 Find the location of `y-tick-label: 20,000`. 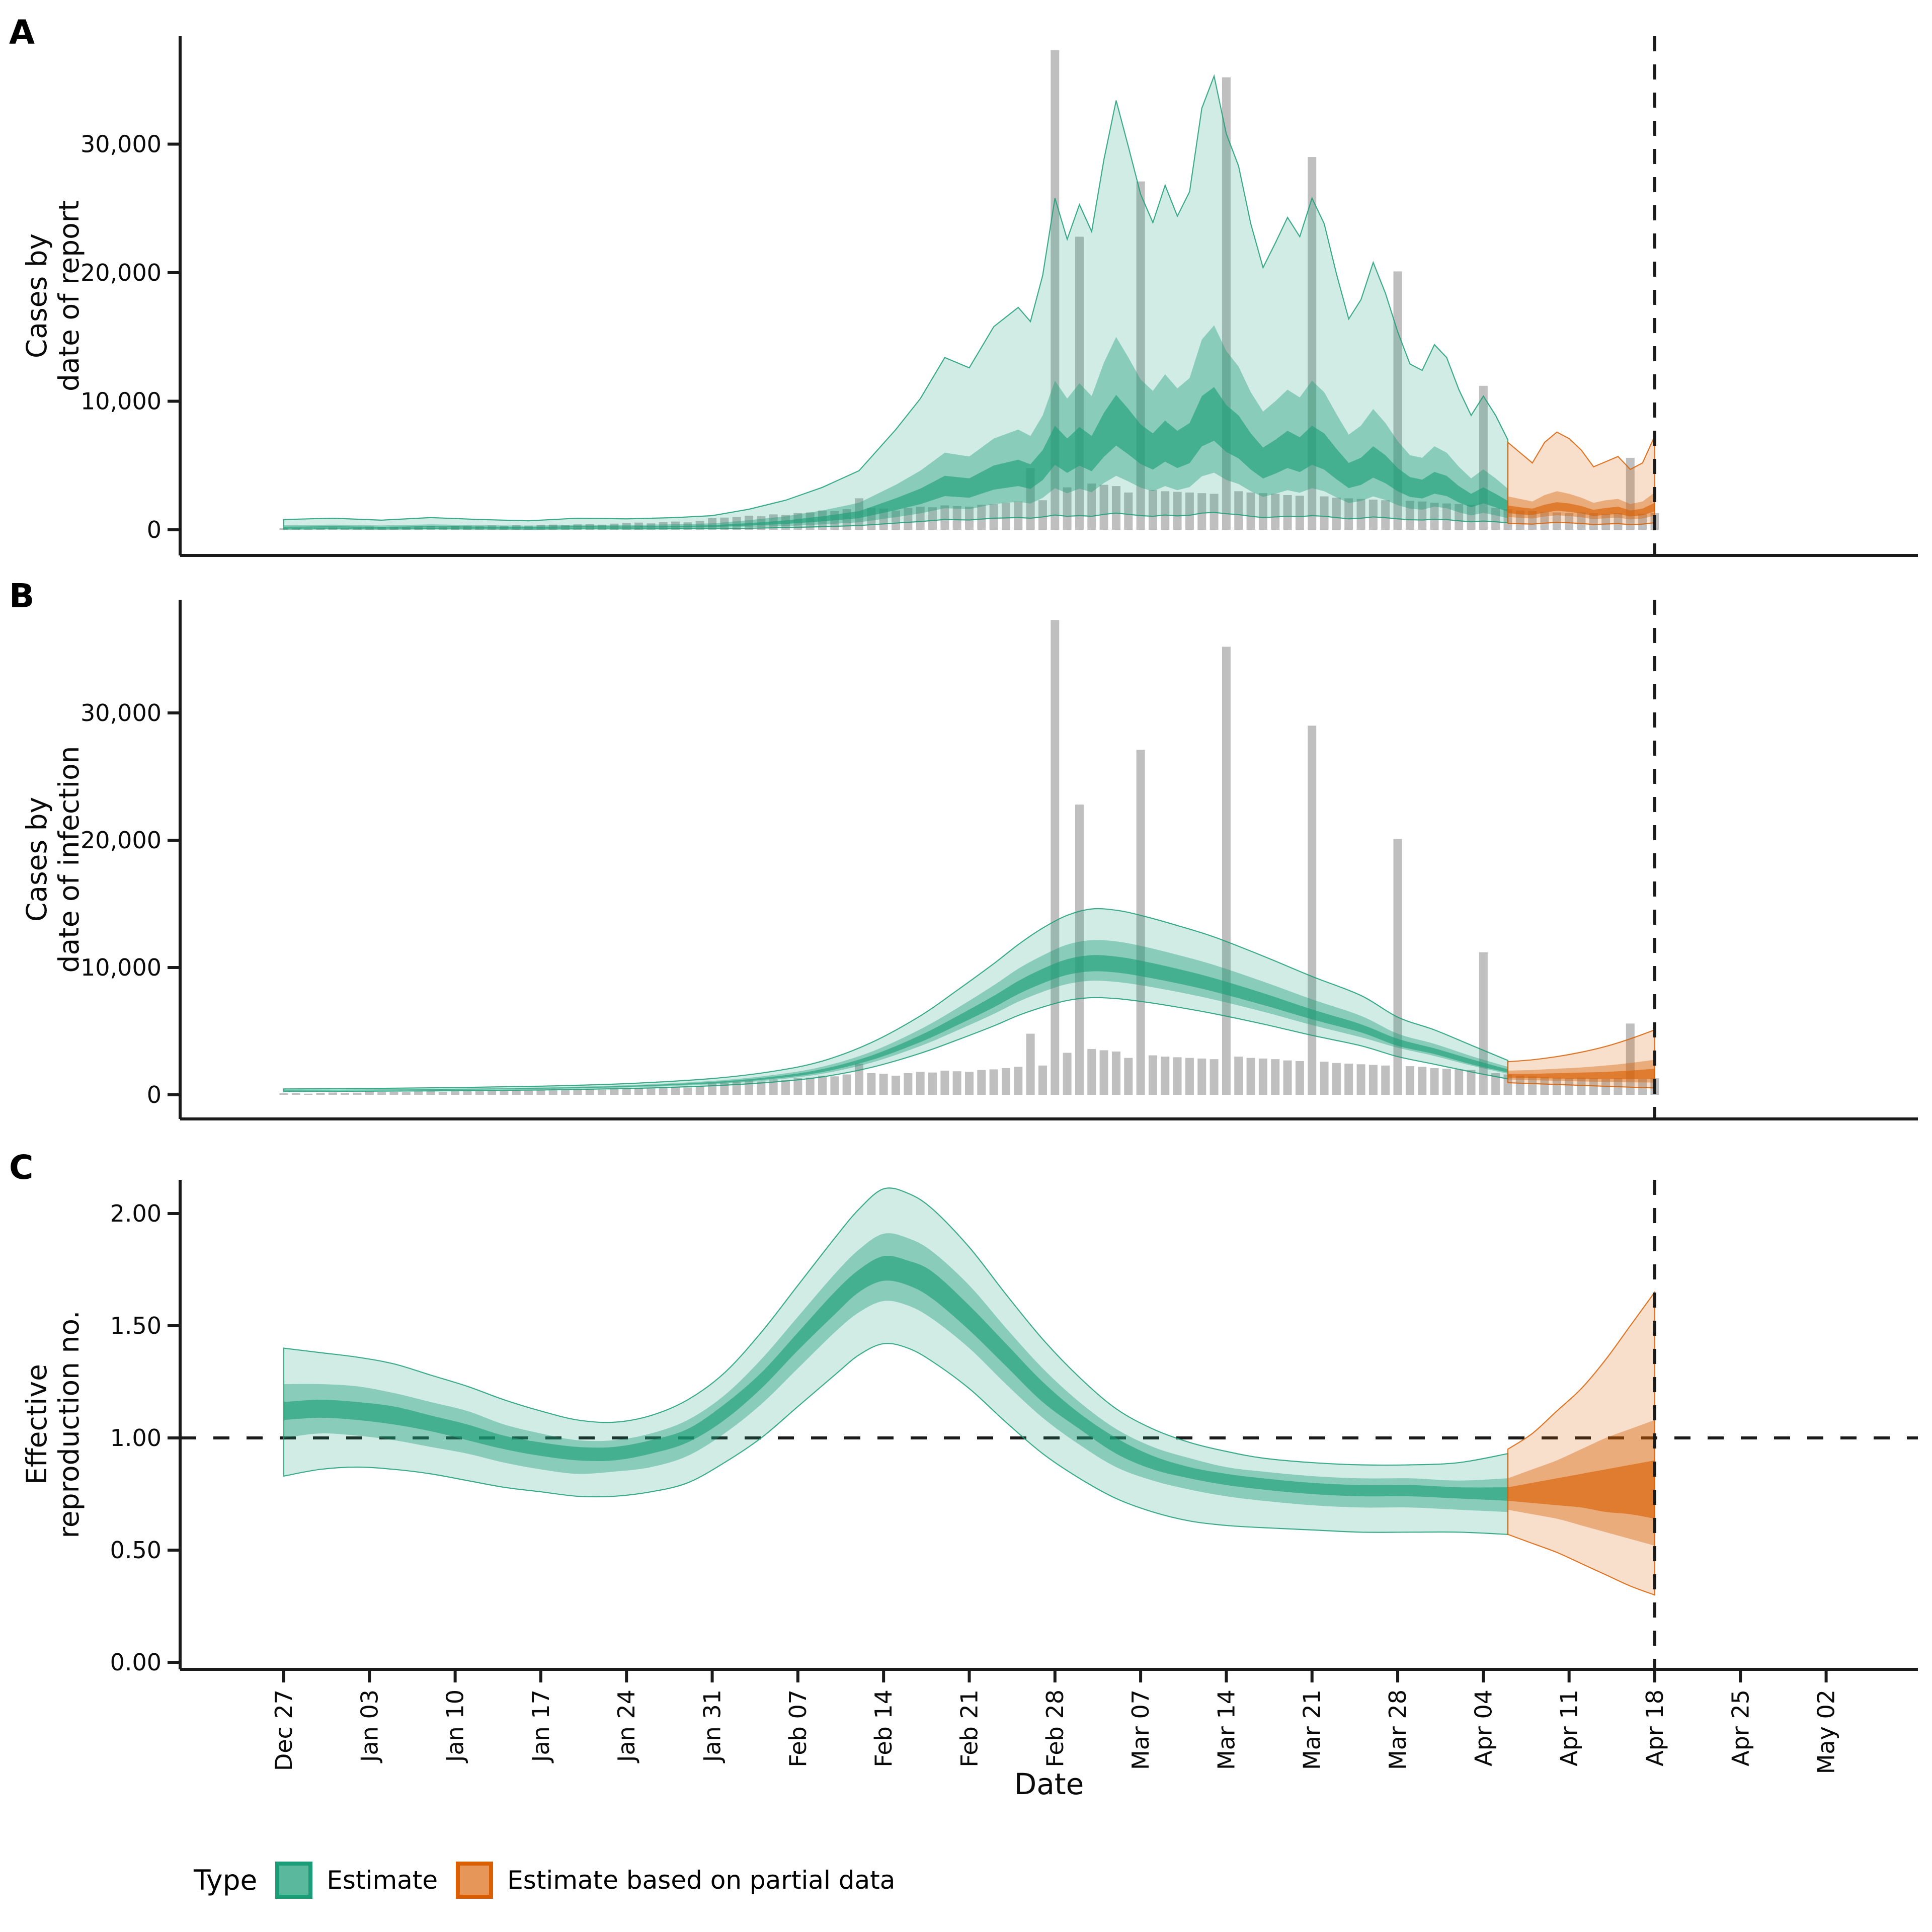

y-tick-label: 20,000 is located at coordinates (121, 840).